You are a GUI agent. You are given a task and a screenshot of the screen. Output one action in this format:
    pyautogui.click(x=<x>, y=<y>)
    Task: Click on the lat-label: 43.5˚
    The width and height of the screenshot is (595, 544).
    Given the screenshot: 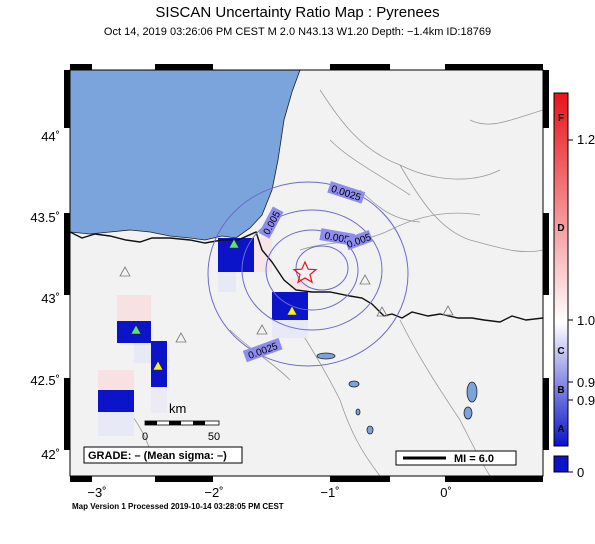 What is the action you would take?
    pyautogui.click(x=45, y=217)
    